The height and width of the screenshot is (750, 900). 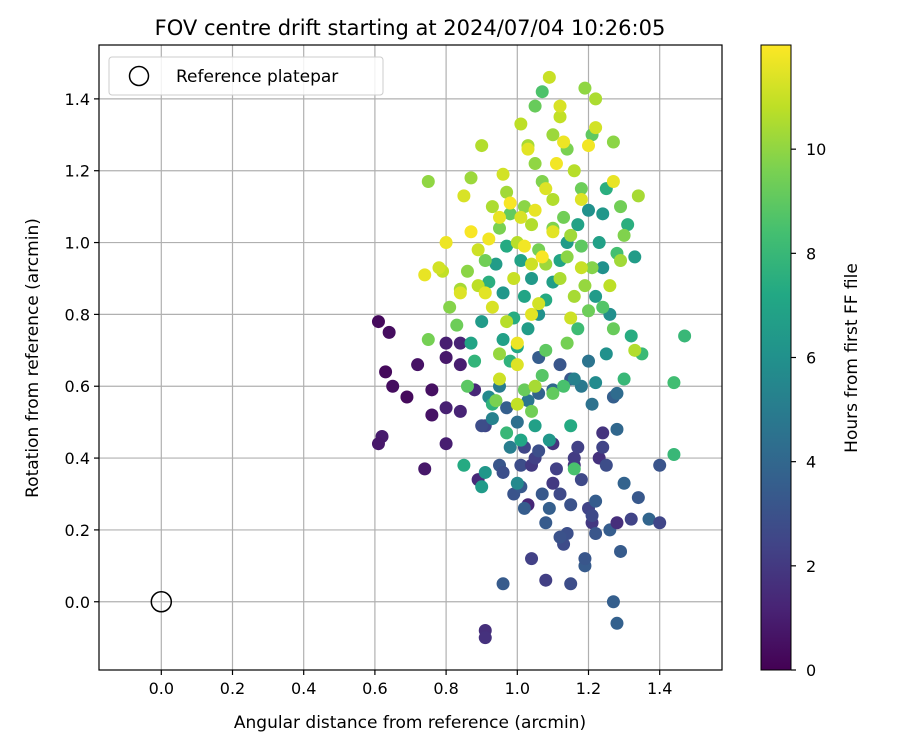 What do you see at coordinates (77, 530) in the screenshot?
I see `y-tick-label: 0.2` at bounding box center [77, 530].